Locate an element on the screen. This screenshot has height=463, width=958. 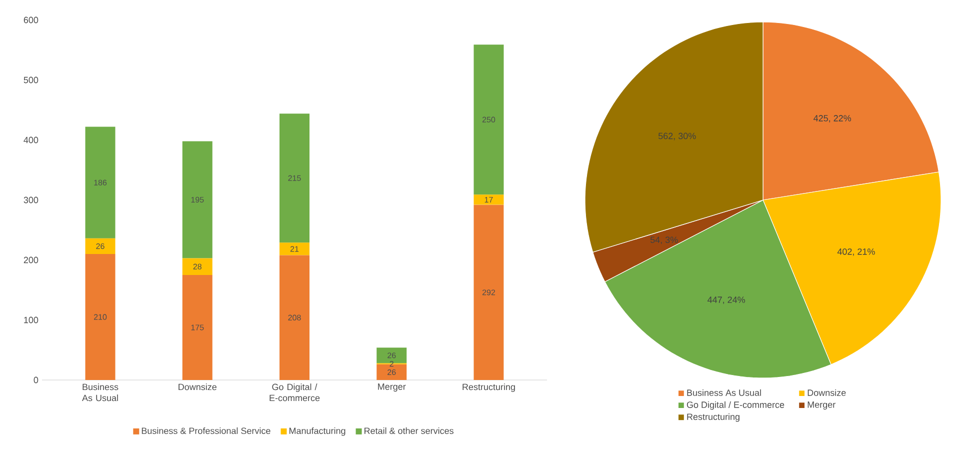
data-label: 17 is located at coordinates (488, 199).